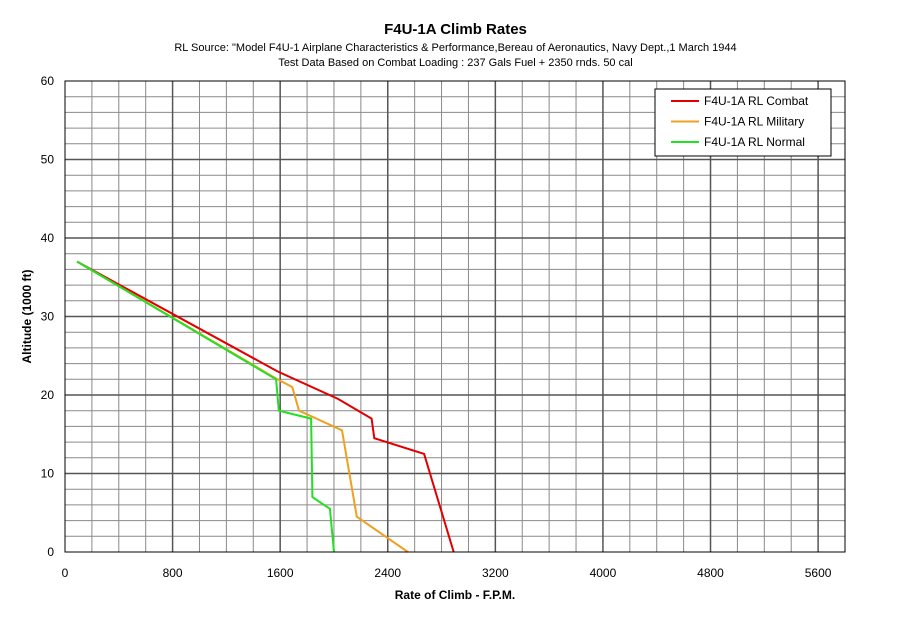 The height and width of the screenshot is (623, 911). Describe the element at coordinates (173, 573) in the screenshot. I see `x-tick-label: 800` at that location.